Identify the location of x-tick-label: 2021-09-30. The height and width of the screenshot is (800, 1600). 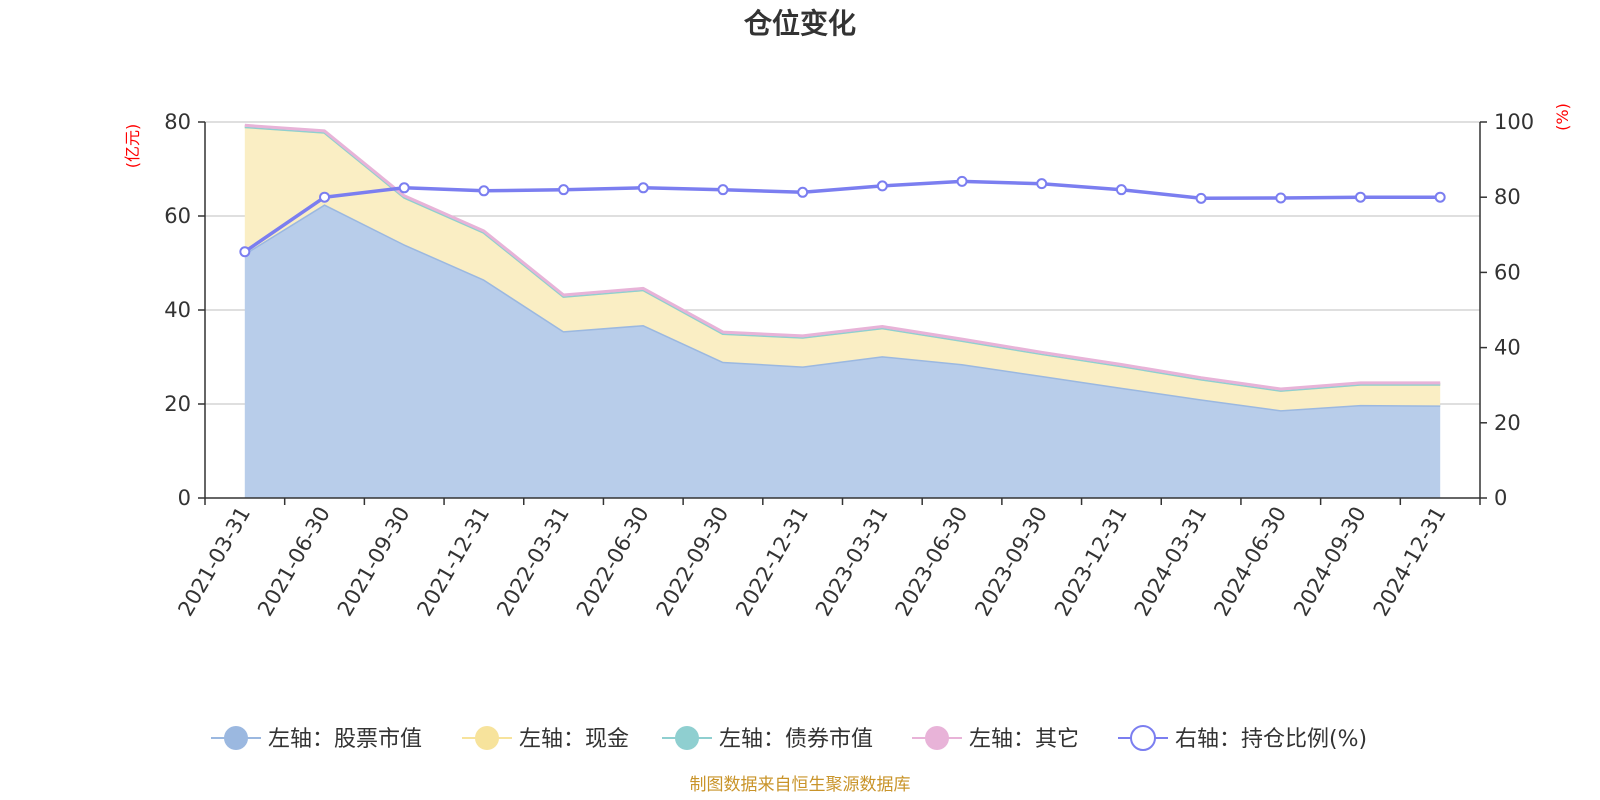
(374, 562).